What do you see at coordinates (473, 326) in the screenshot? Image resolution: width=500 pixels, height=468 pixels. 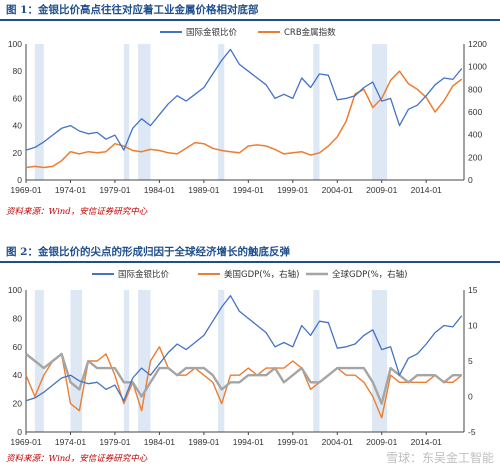 I see `right-tick-label: 10` at bounding box center [473, 326].